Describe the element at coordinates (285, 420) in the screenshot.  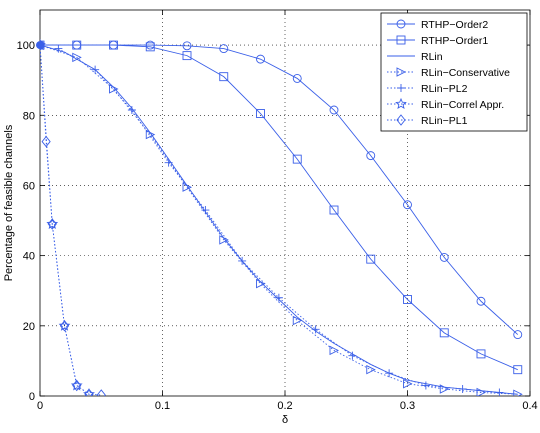
I see `x-axis-label: δ` at that location.